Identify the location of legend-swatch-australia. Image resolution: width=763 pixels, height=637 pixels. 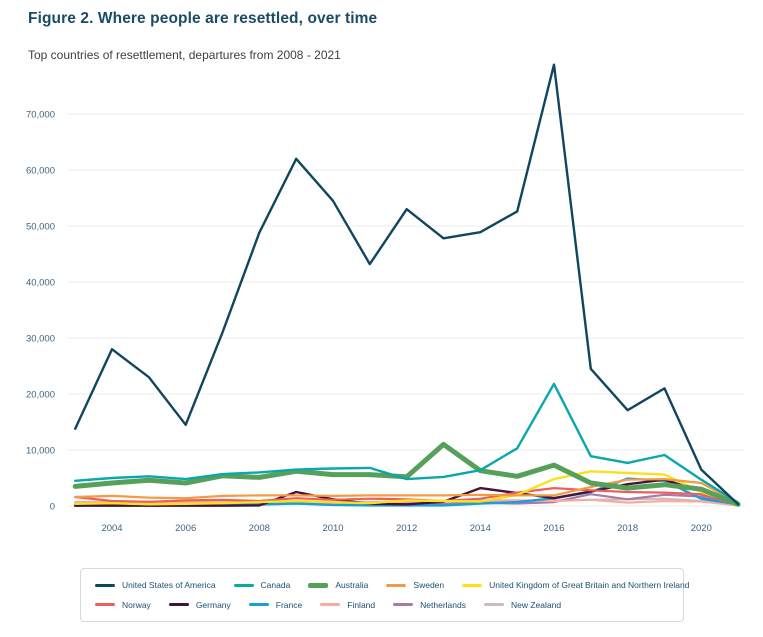
(318, 585).